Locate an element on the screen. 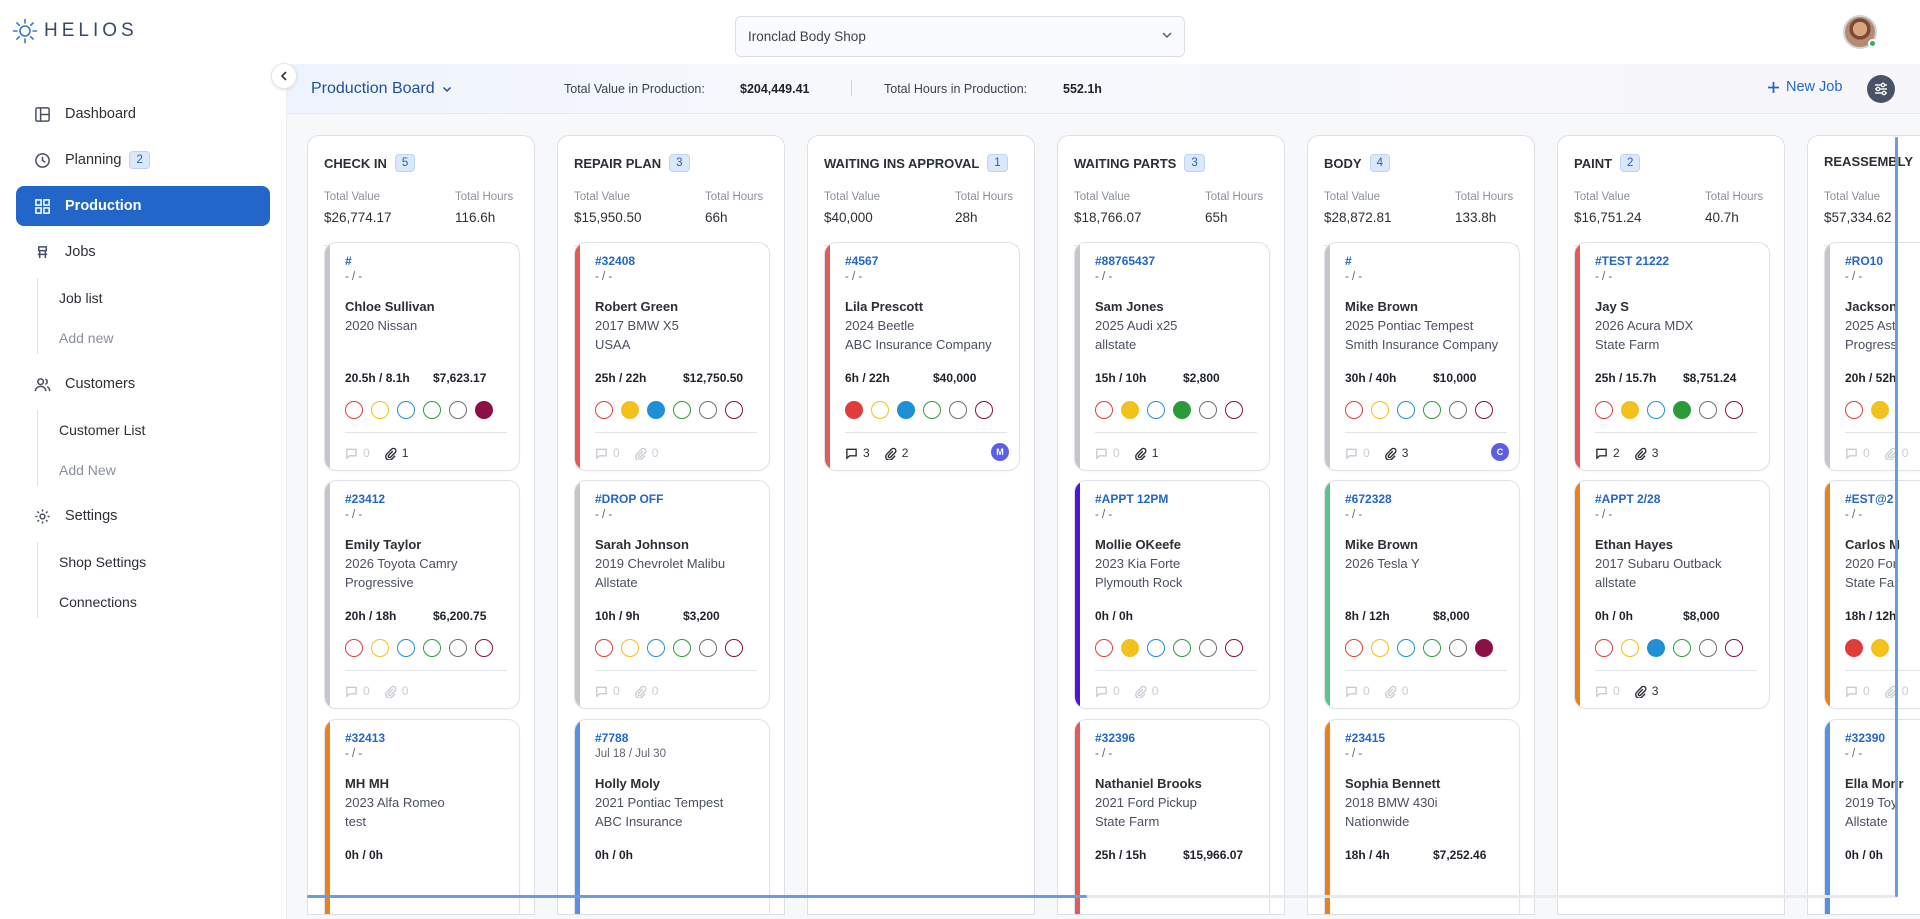  job-ro-number: #APPT 12PM is located at coordinates (1132, 499).